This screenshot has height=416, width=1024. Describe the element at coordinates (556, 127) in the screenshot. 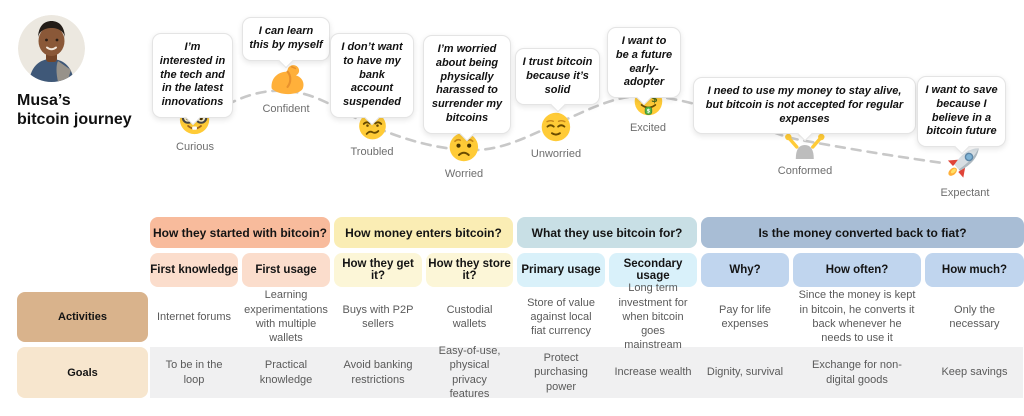

I see `relieved-face-emoji` at that location.